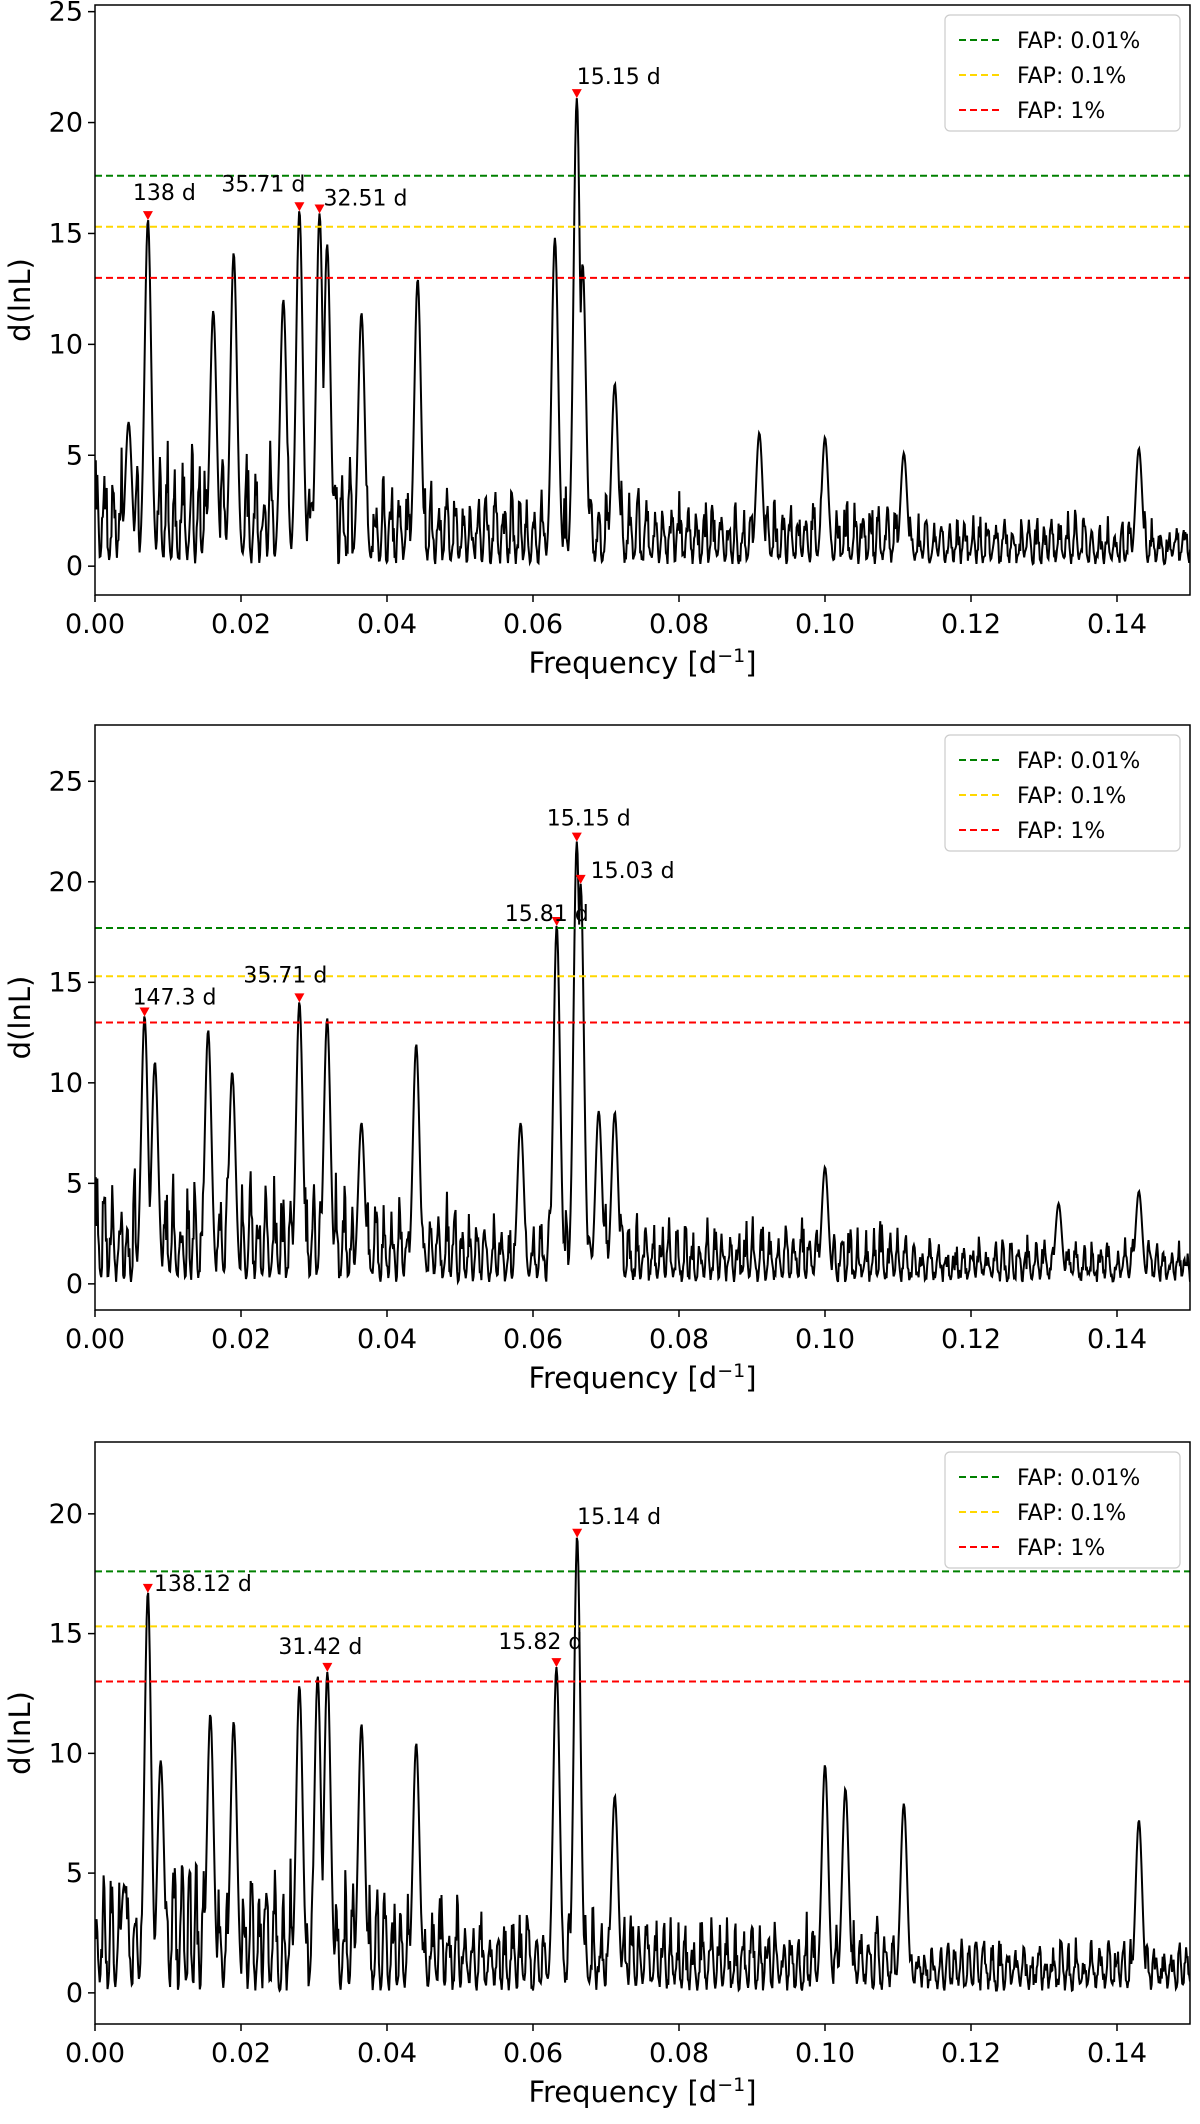 The image size is (1200, 2124). What do you see at coordinates (320, 1647) in the screenshot?
I see `peak-label: 31.42 d` at bounding box center [320, 1647].